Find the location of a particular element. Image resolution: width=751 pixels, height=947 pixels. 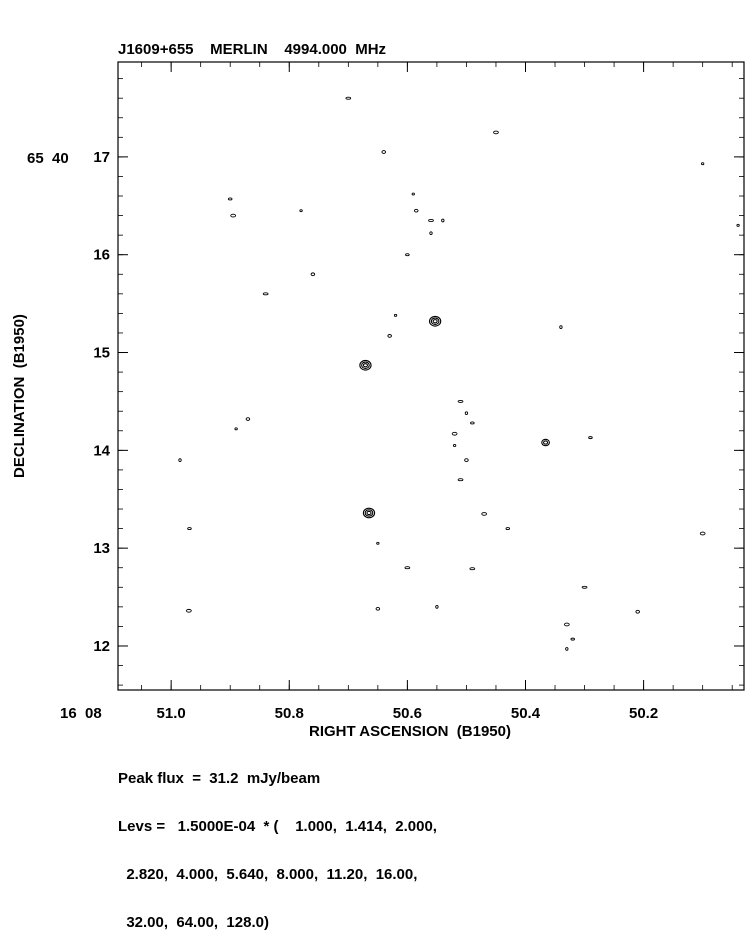

y-tick-labels: 17 16 15 14 13 12 is located at coordinates (101, 402).